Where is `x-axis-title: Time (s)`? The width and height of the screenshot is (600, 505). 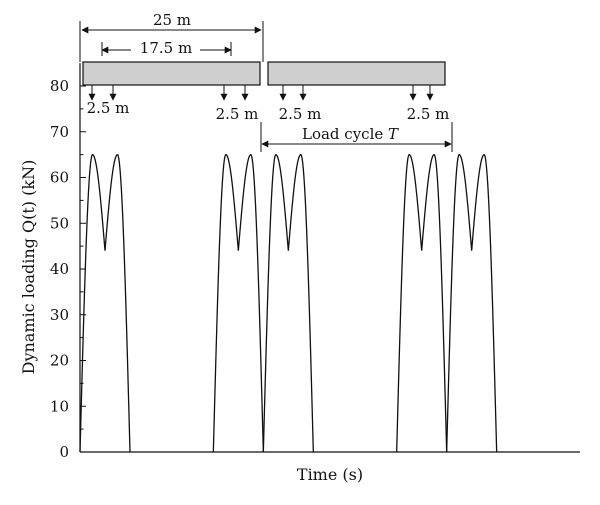 x-axis-title: Time (s) is located at coordinates (330, 474).